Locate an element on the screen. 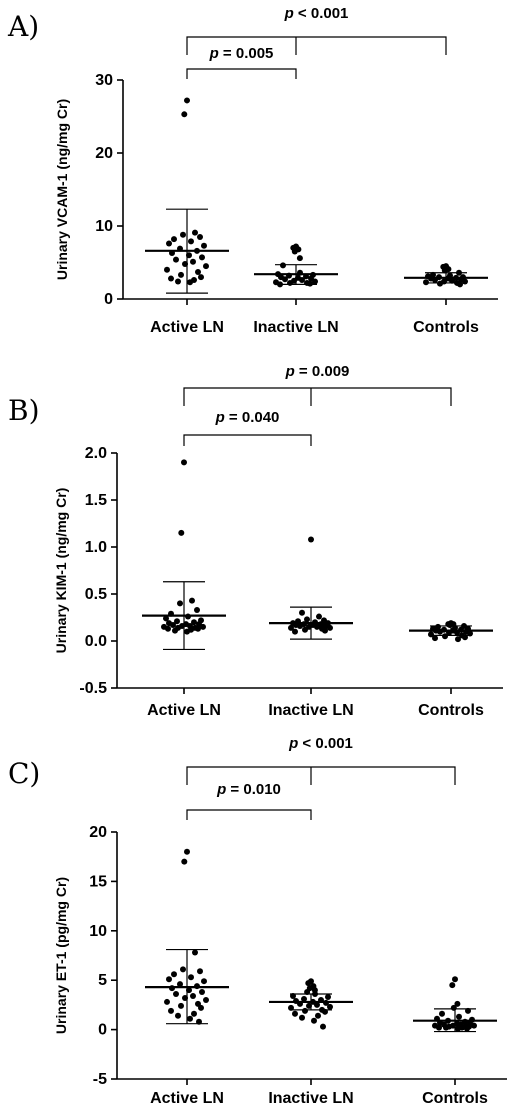 The height and width of the screenshot is (1111, 516). y-axis-title: Urinary ET-1 (pg/mg Cr) is located at coordinates (61, 955).